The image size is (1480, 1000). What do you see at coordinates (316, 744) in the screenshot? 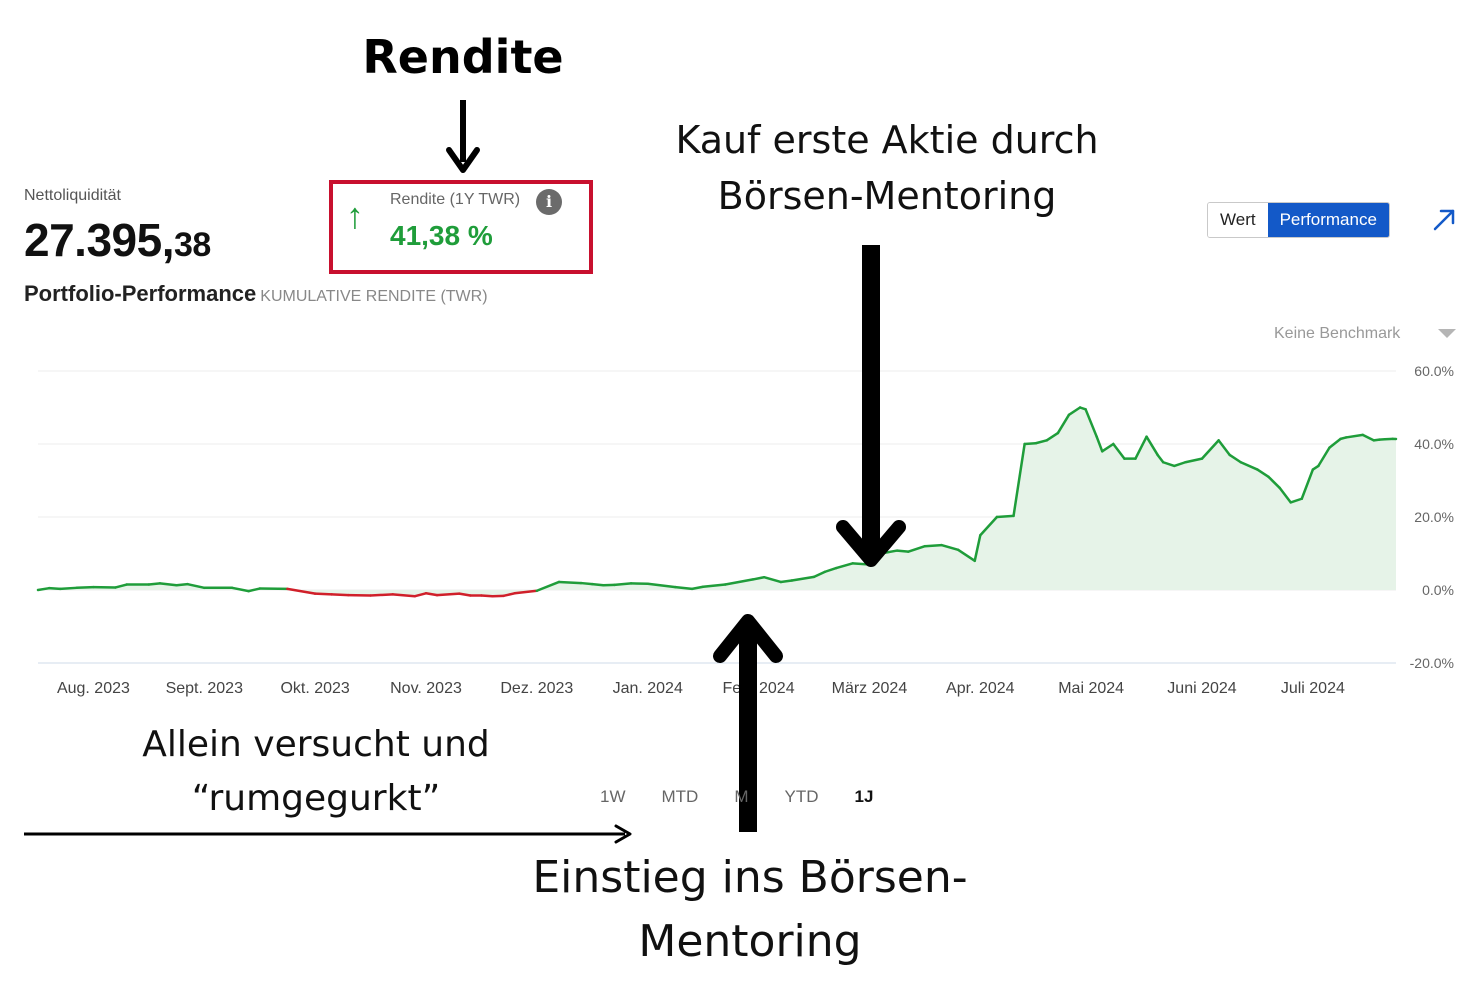
I see `annotation-allein-line1: Allein versucht und` at bounding box center [316, 744].